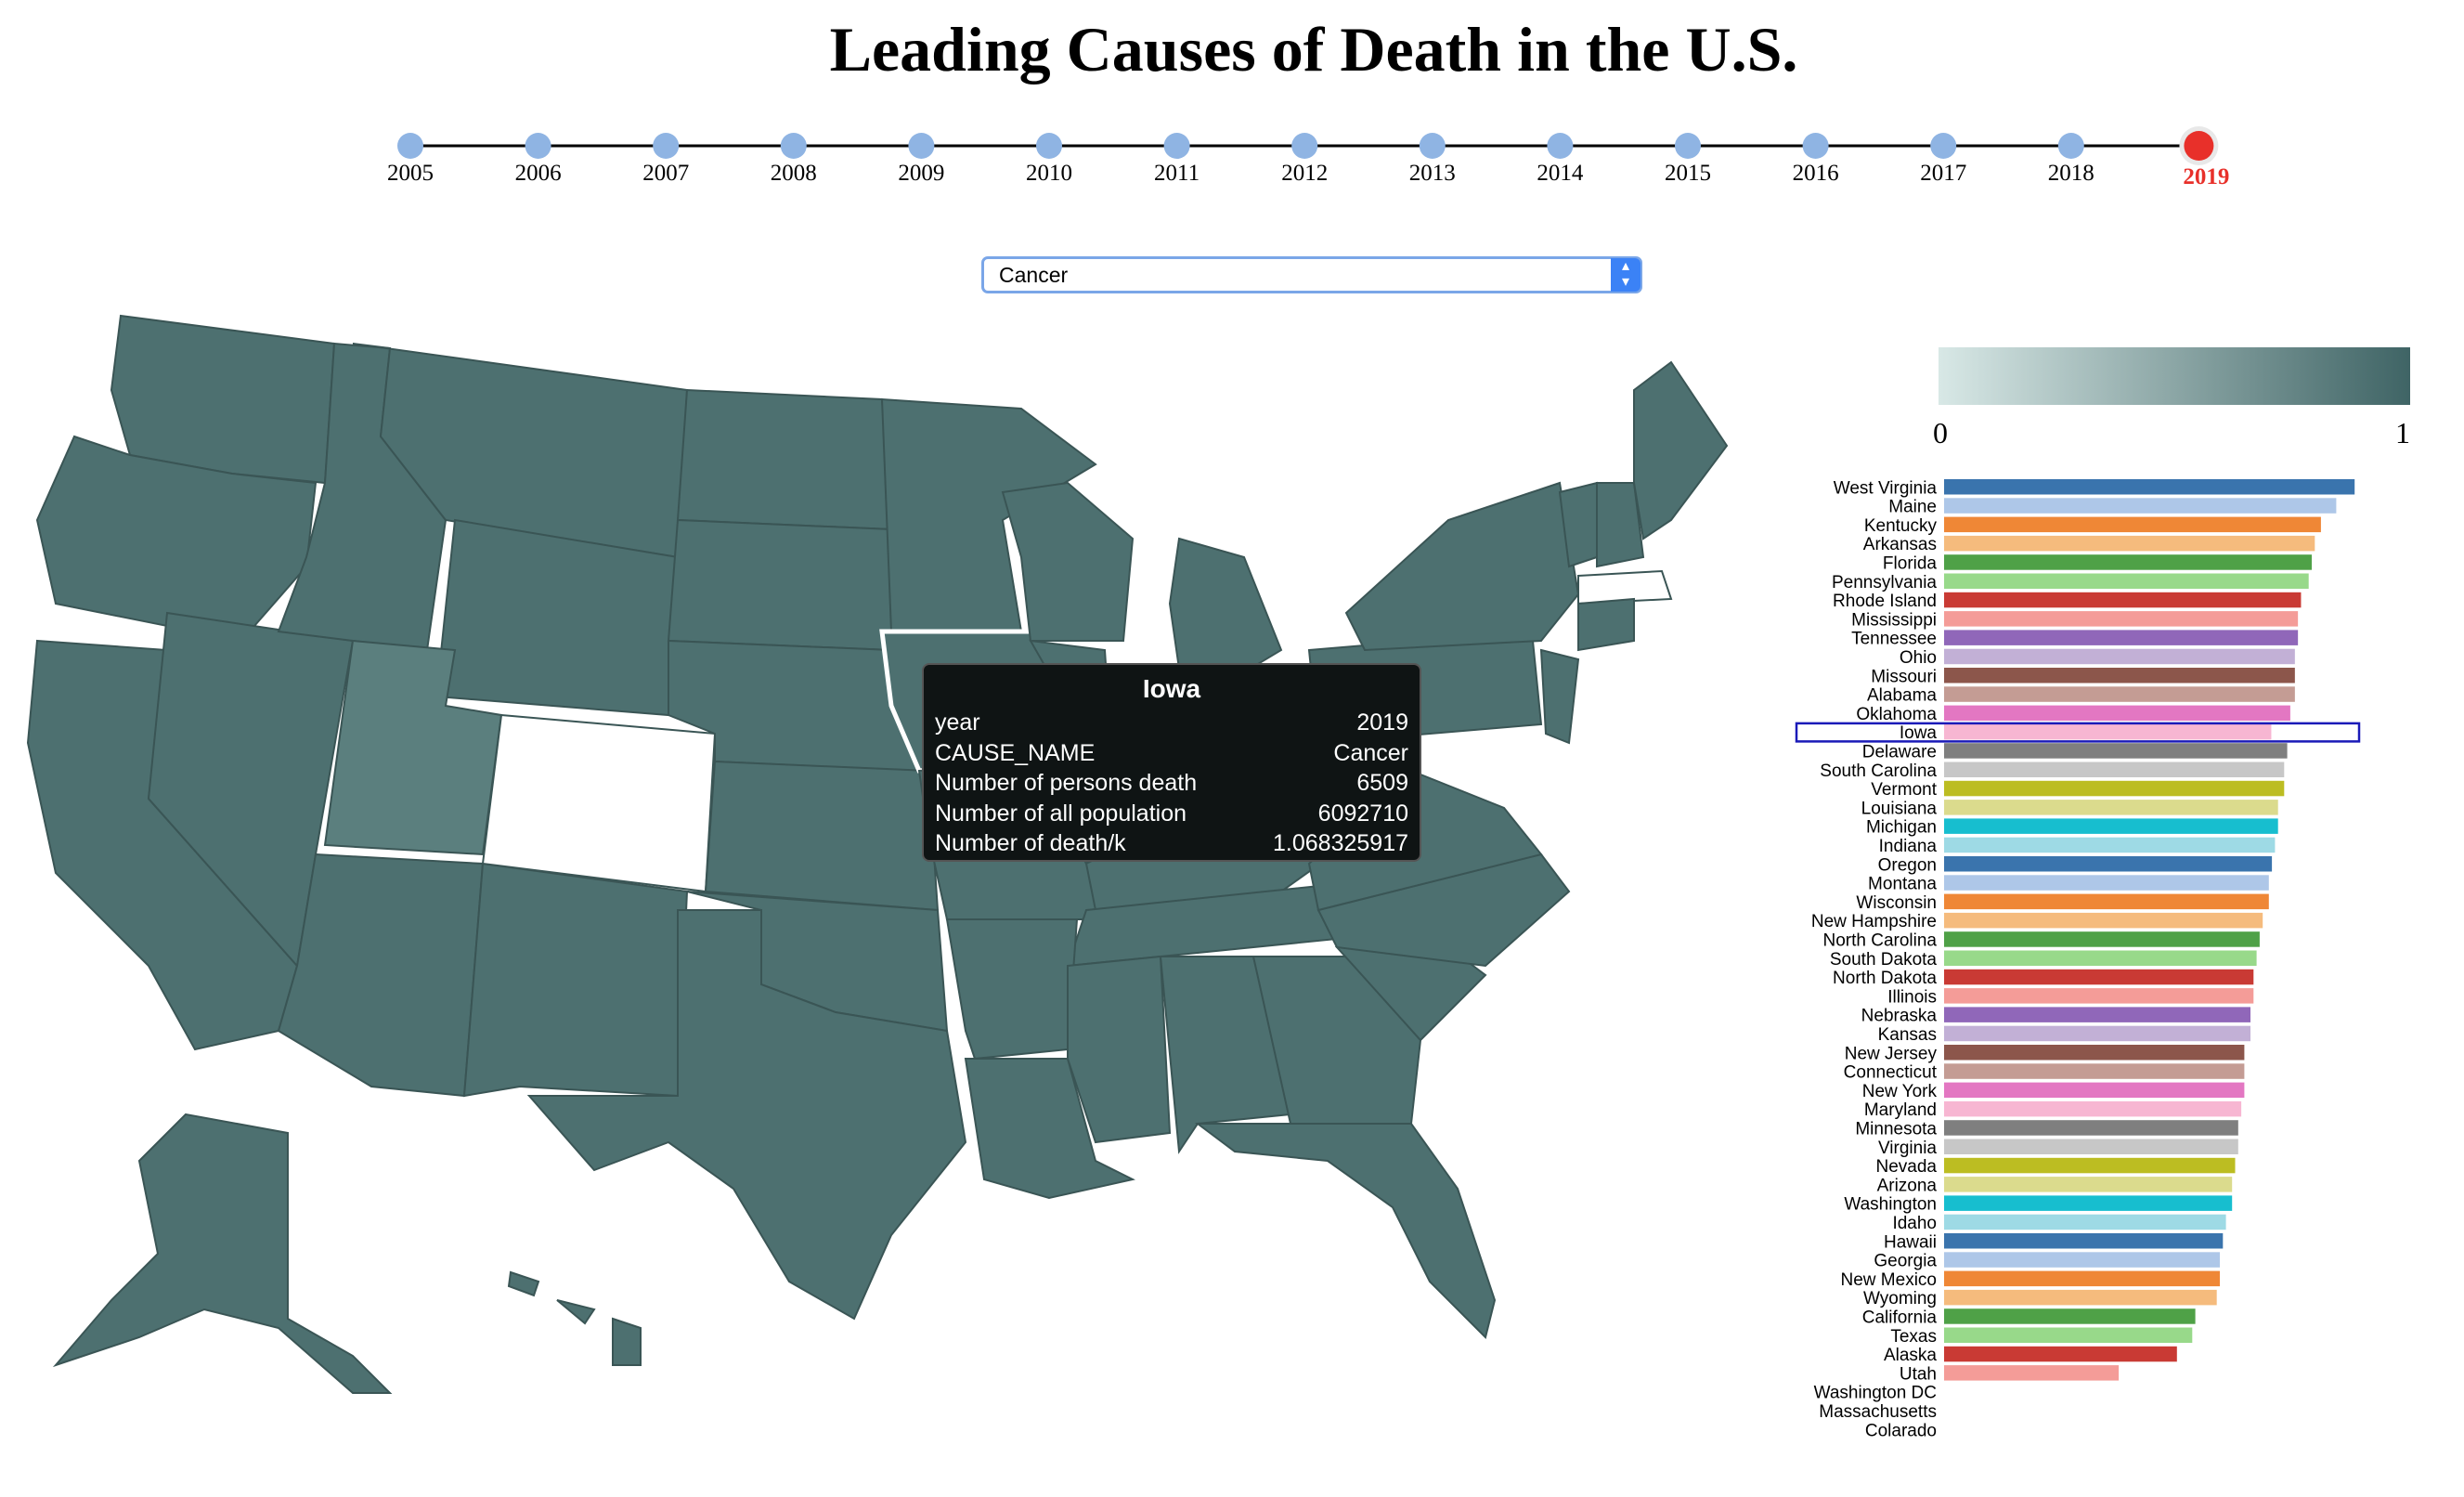 The width and height of the screenshot is (2464, 1497). Describe the element at coordinates (2097, 1033) in the screenshot. I see `bar-kansas` at that location.